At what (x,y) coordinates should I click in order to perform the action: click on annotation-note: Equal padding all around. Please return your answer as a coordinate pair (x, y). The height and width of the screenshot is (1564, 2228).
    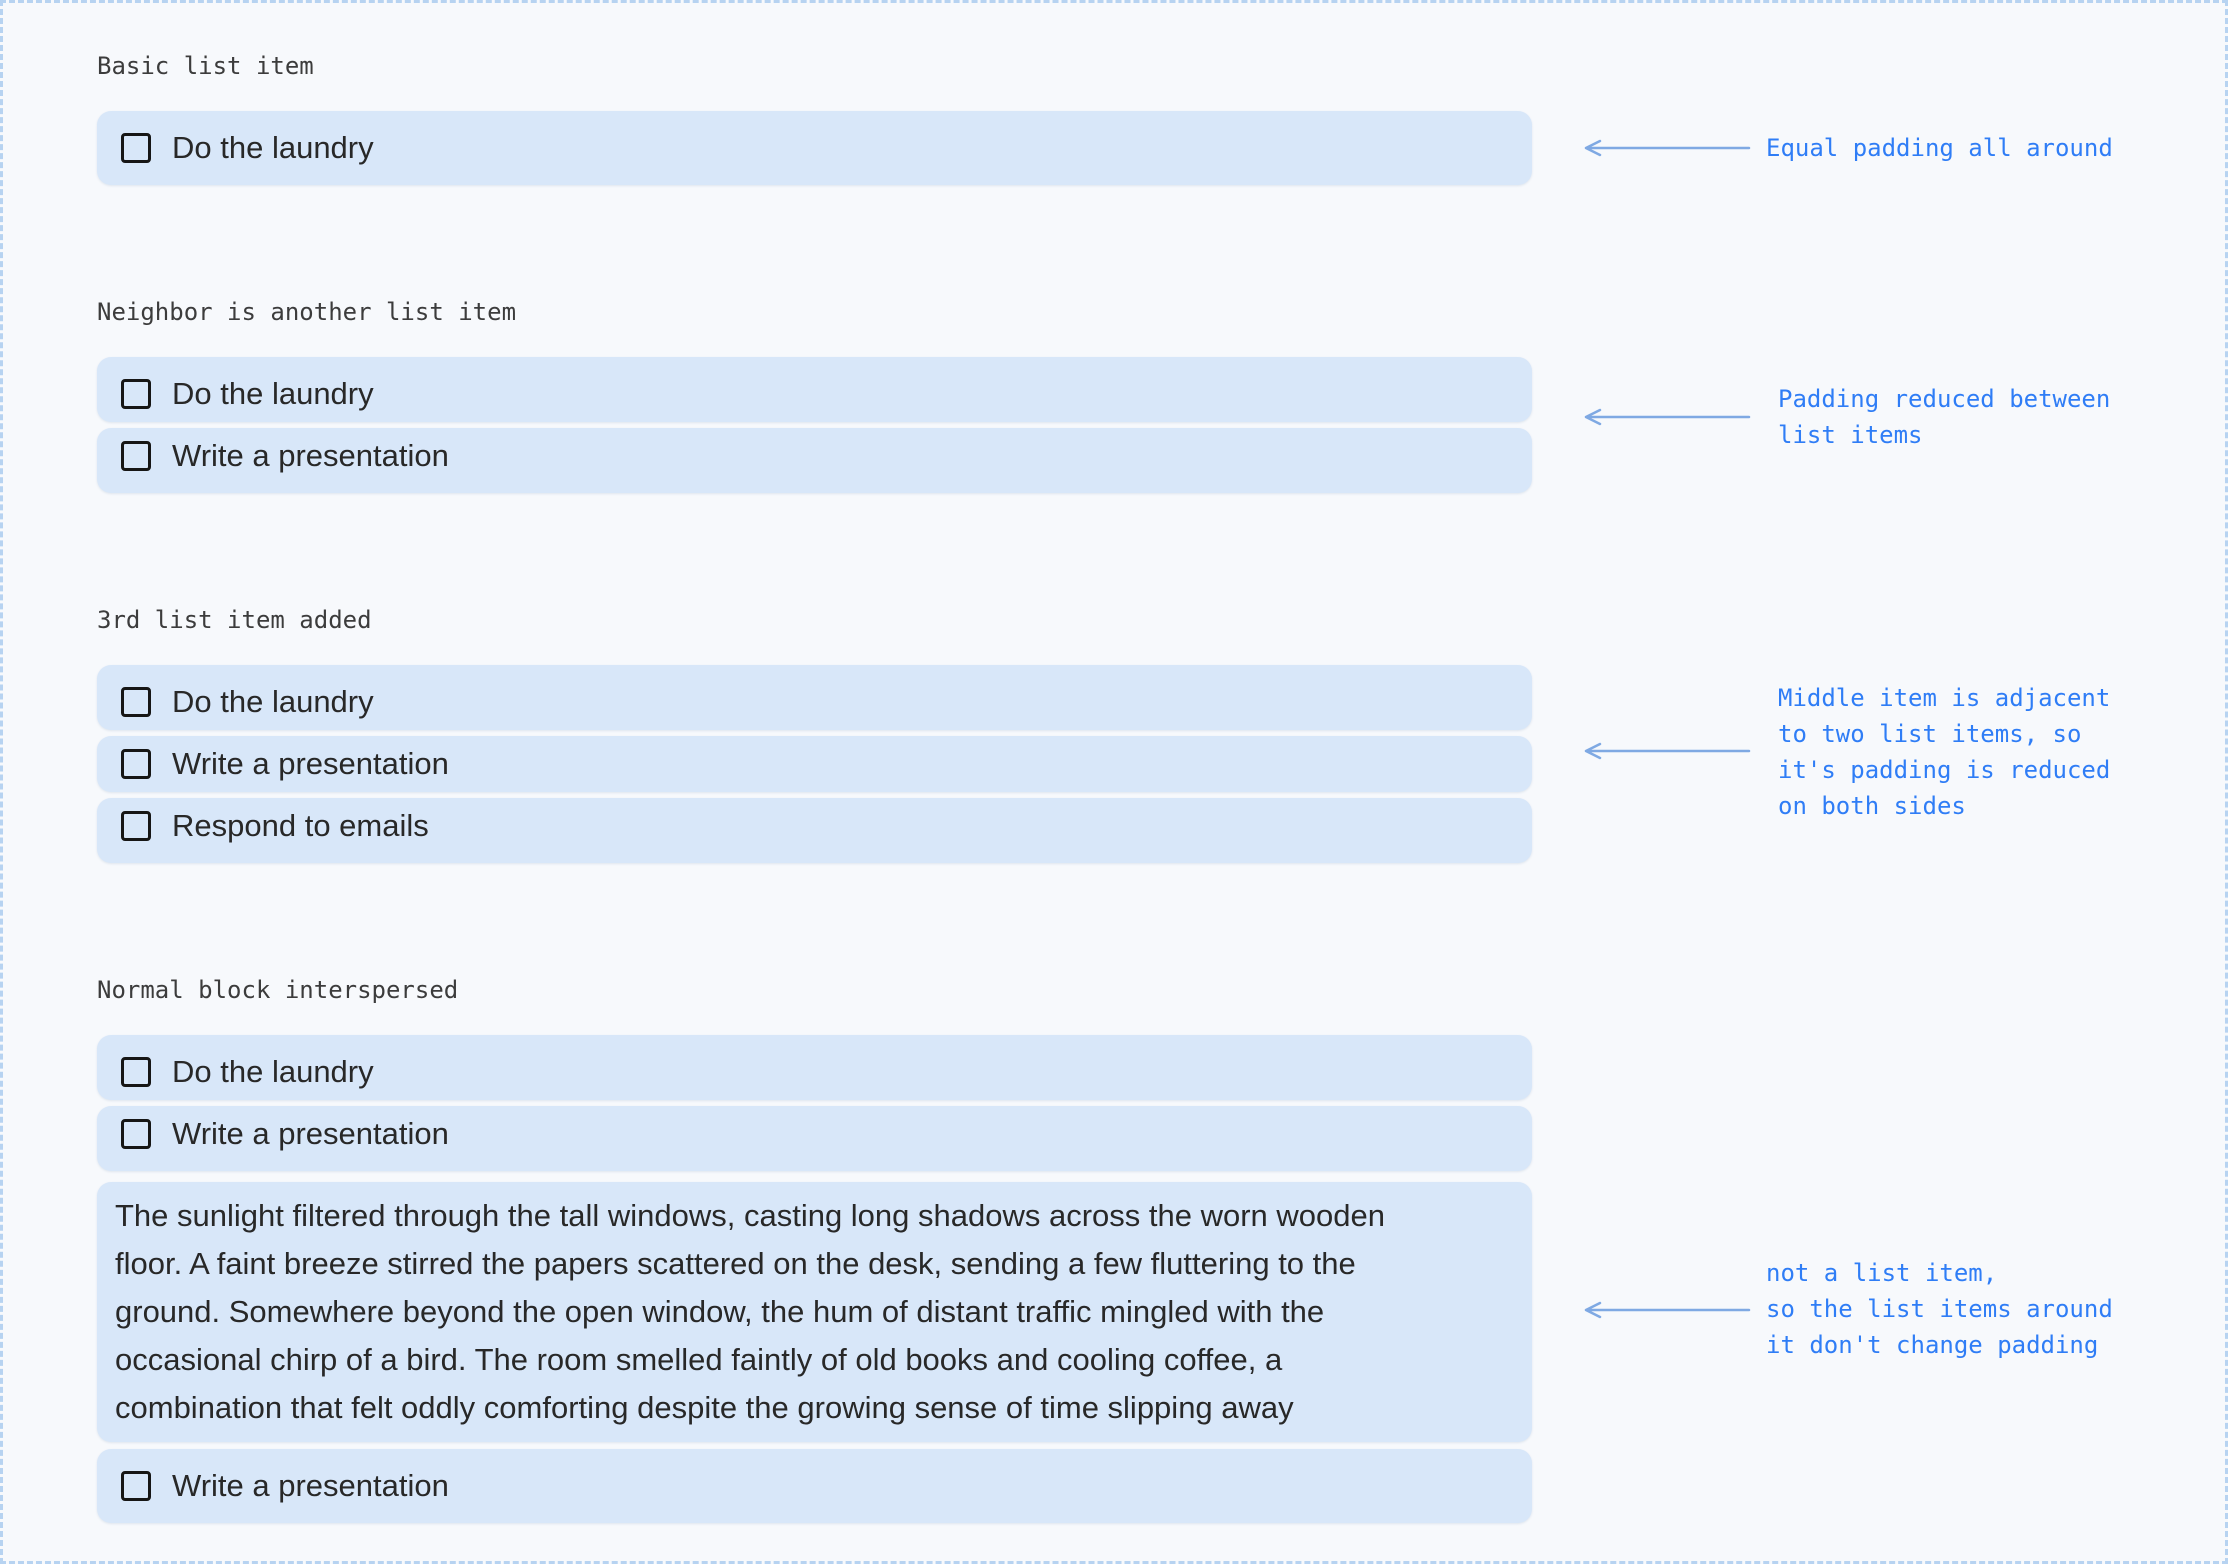
    Looking at the image, I should click on (1939, 148).